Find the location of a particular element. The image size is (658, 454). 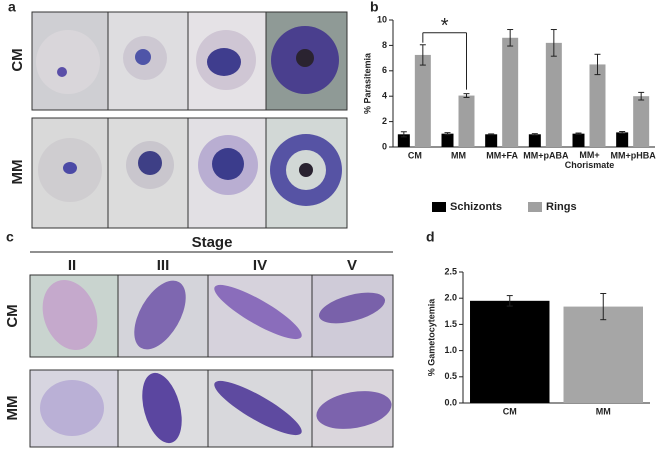

x-tick-label: MM+FA is located at coordinates (502, 155).